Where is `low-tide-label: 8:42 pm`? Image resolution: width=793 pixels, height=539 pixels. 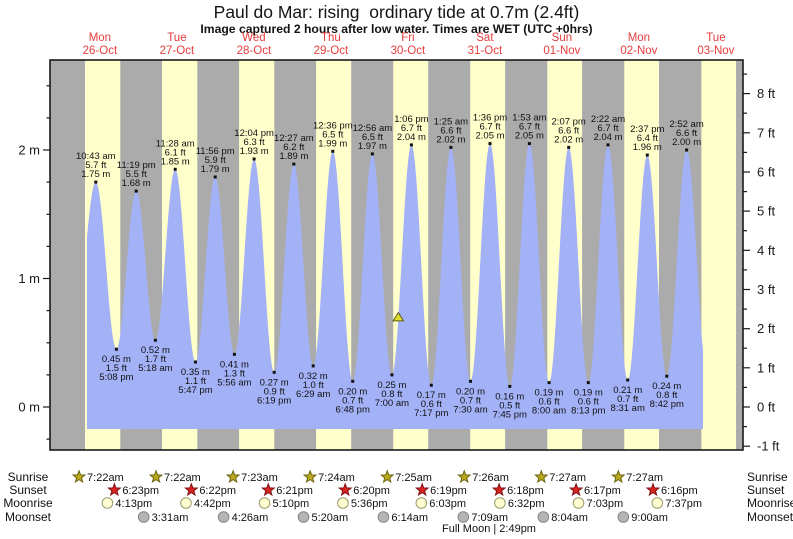 low-tide-label: 8:42 pm is located at coordinates (667, 404).